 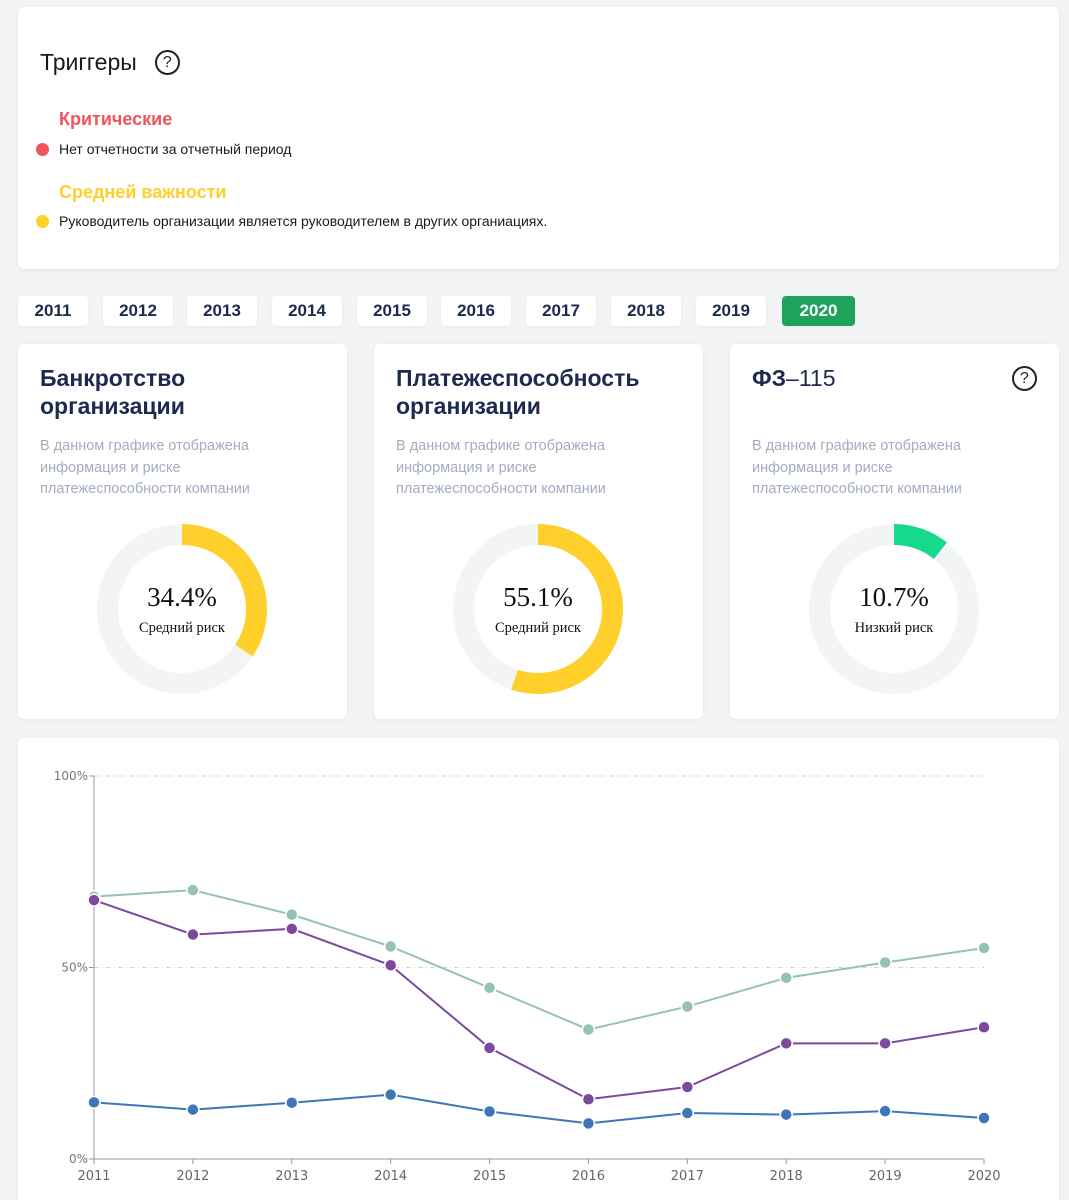 I want to click on x-tick-label: 2015, so click(x=489, y=1176).